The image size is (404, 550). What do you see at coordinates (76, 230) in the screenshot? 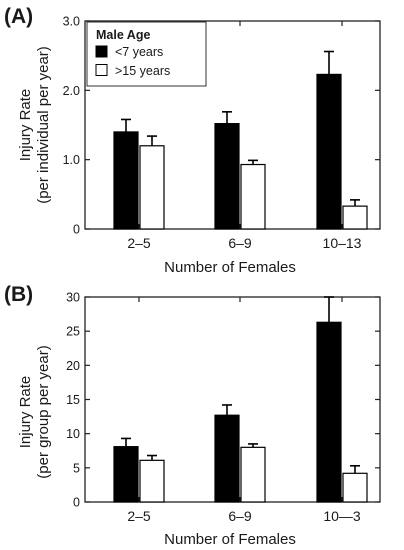
I see `panel-a-ytick-label: 0` at bounding box center [76, 230].